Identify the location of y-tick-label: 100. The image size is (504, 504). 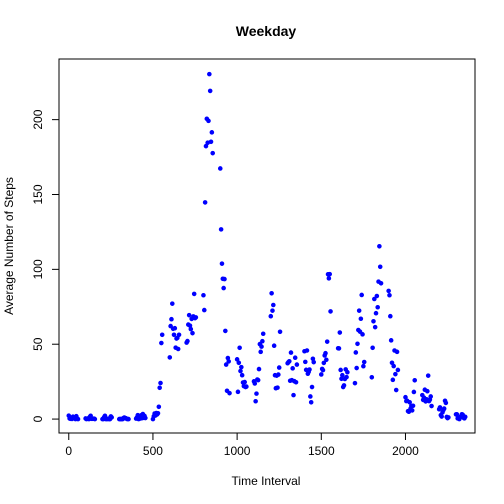
(38, 269).